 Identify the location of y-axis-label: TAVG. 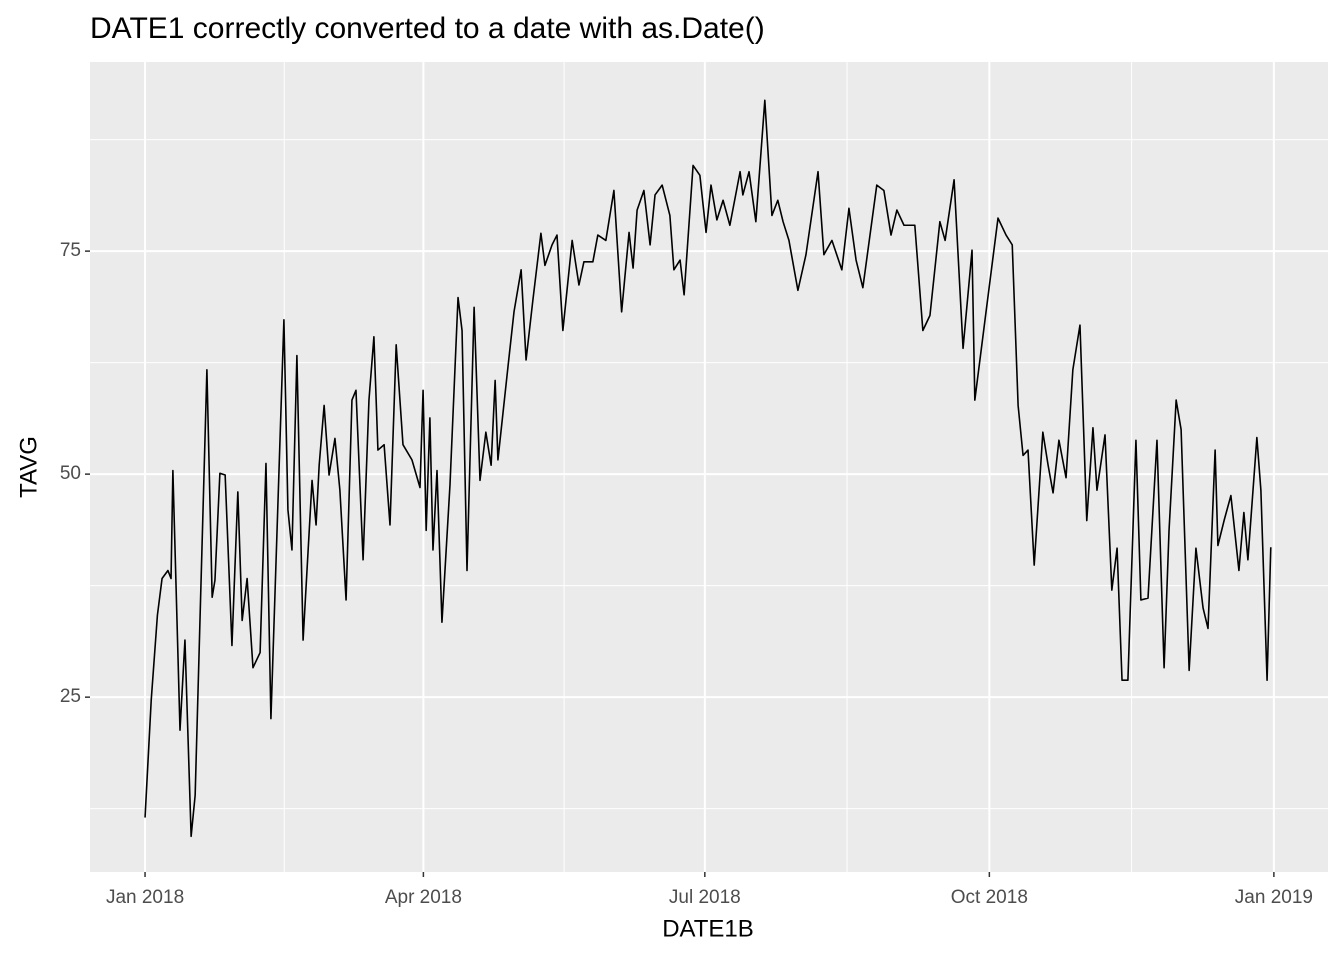
(28, 467).